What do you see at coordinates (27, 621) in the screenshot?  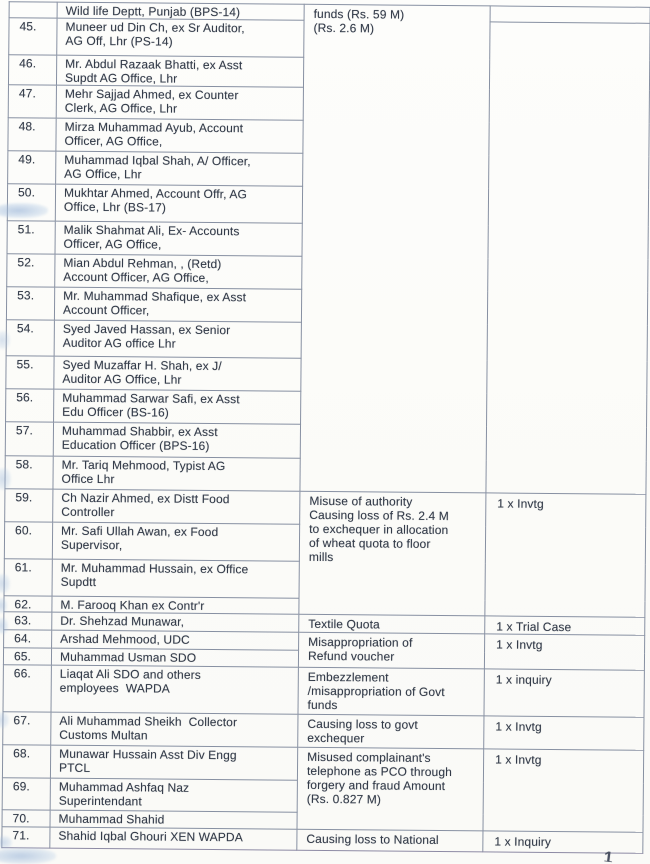 I see `serial-cell: 63.` at bounding box center [27, 621].